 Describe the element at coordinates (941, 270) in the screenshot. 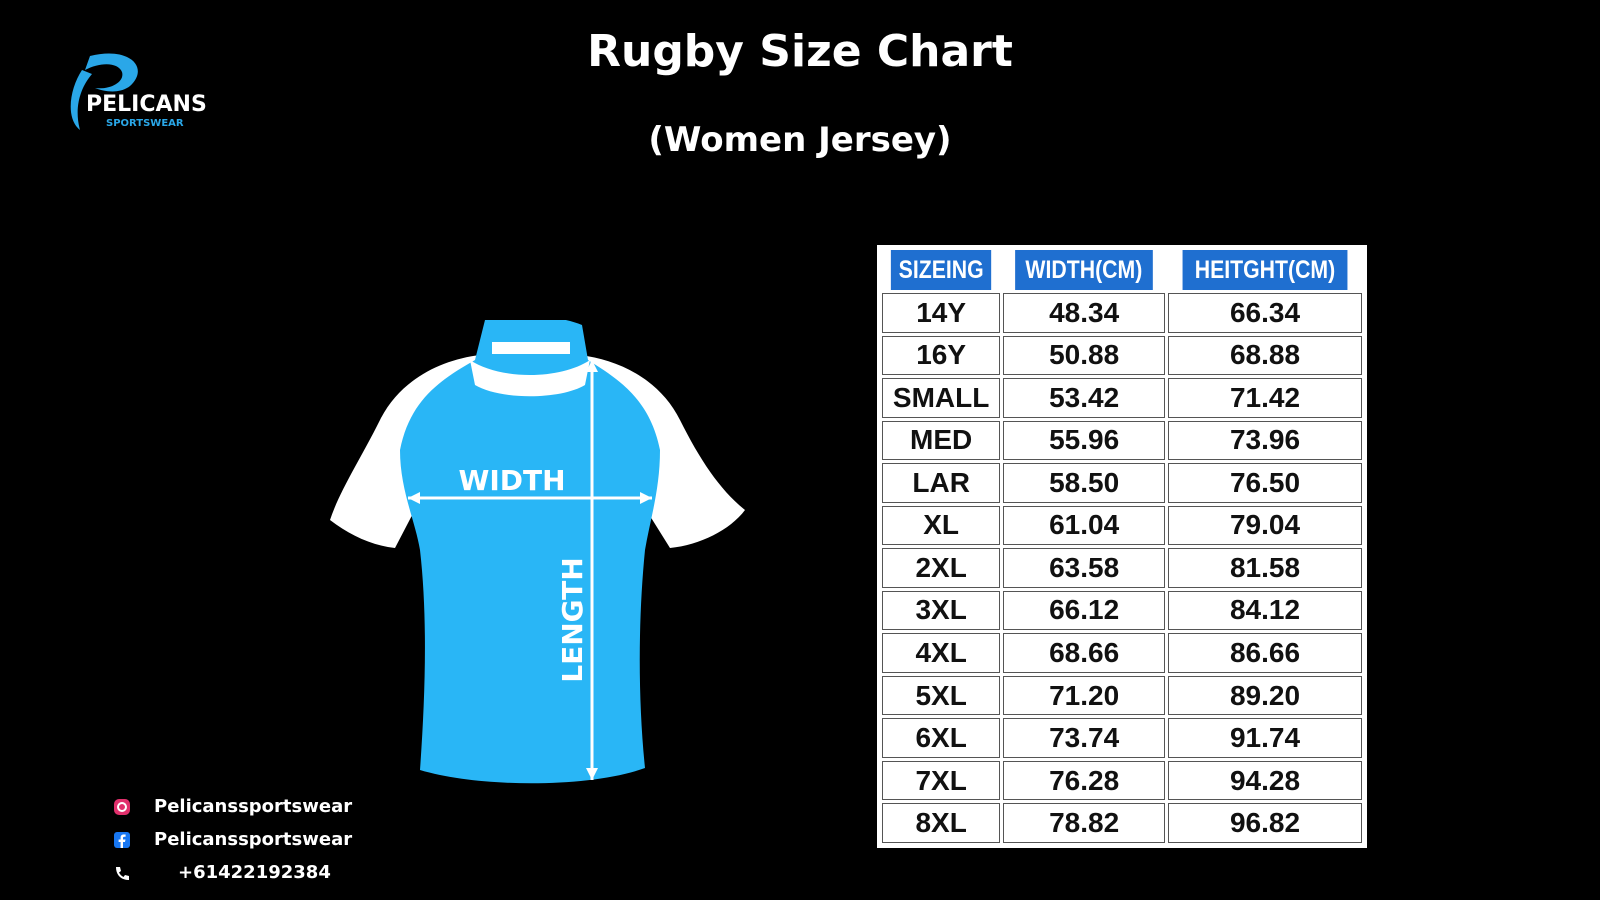

I see `column-header: SIZEING` at that location.